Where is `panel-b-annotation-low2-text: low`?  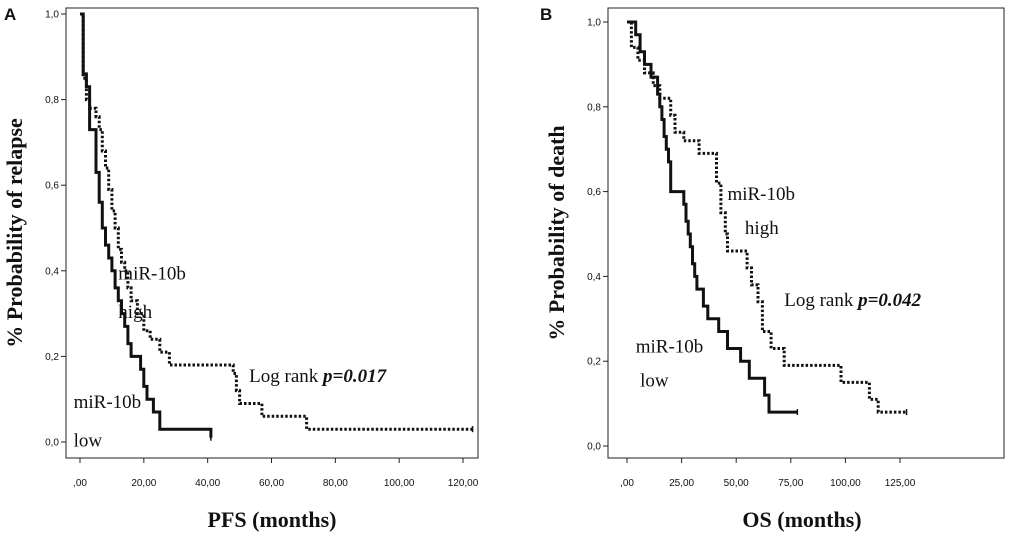 panel-b-annotation-low2-text: low is located at coordinates (654, 381).